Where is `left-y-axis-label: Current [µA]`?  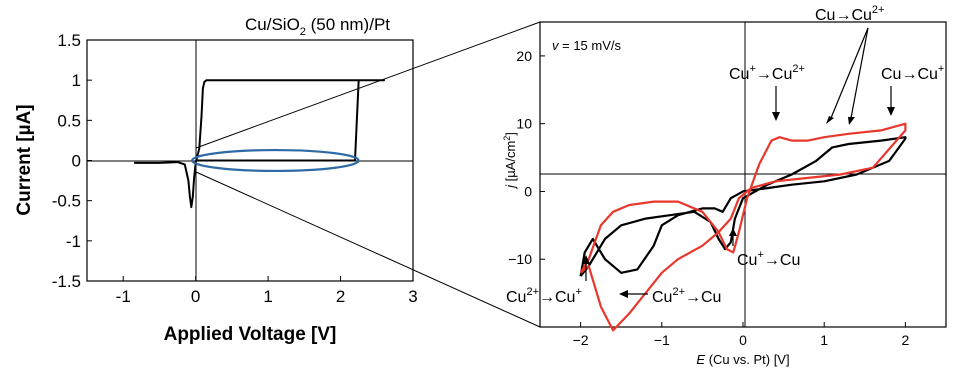 left-y-axis-label: Current [µA] is located at coordinates (24, 159).